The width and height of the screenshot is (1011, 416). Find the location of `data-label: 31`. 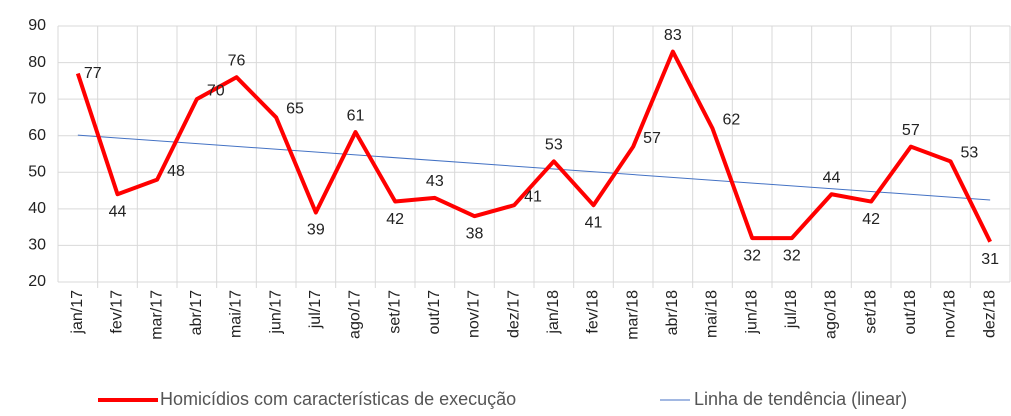

data-label: 31 is located at coordinates (990, 259).